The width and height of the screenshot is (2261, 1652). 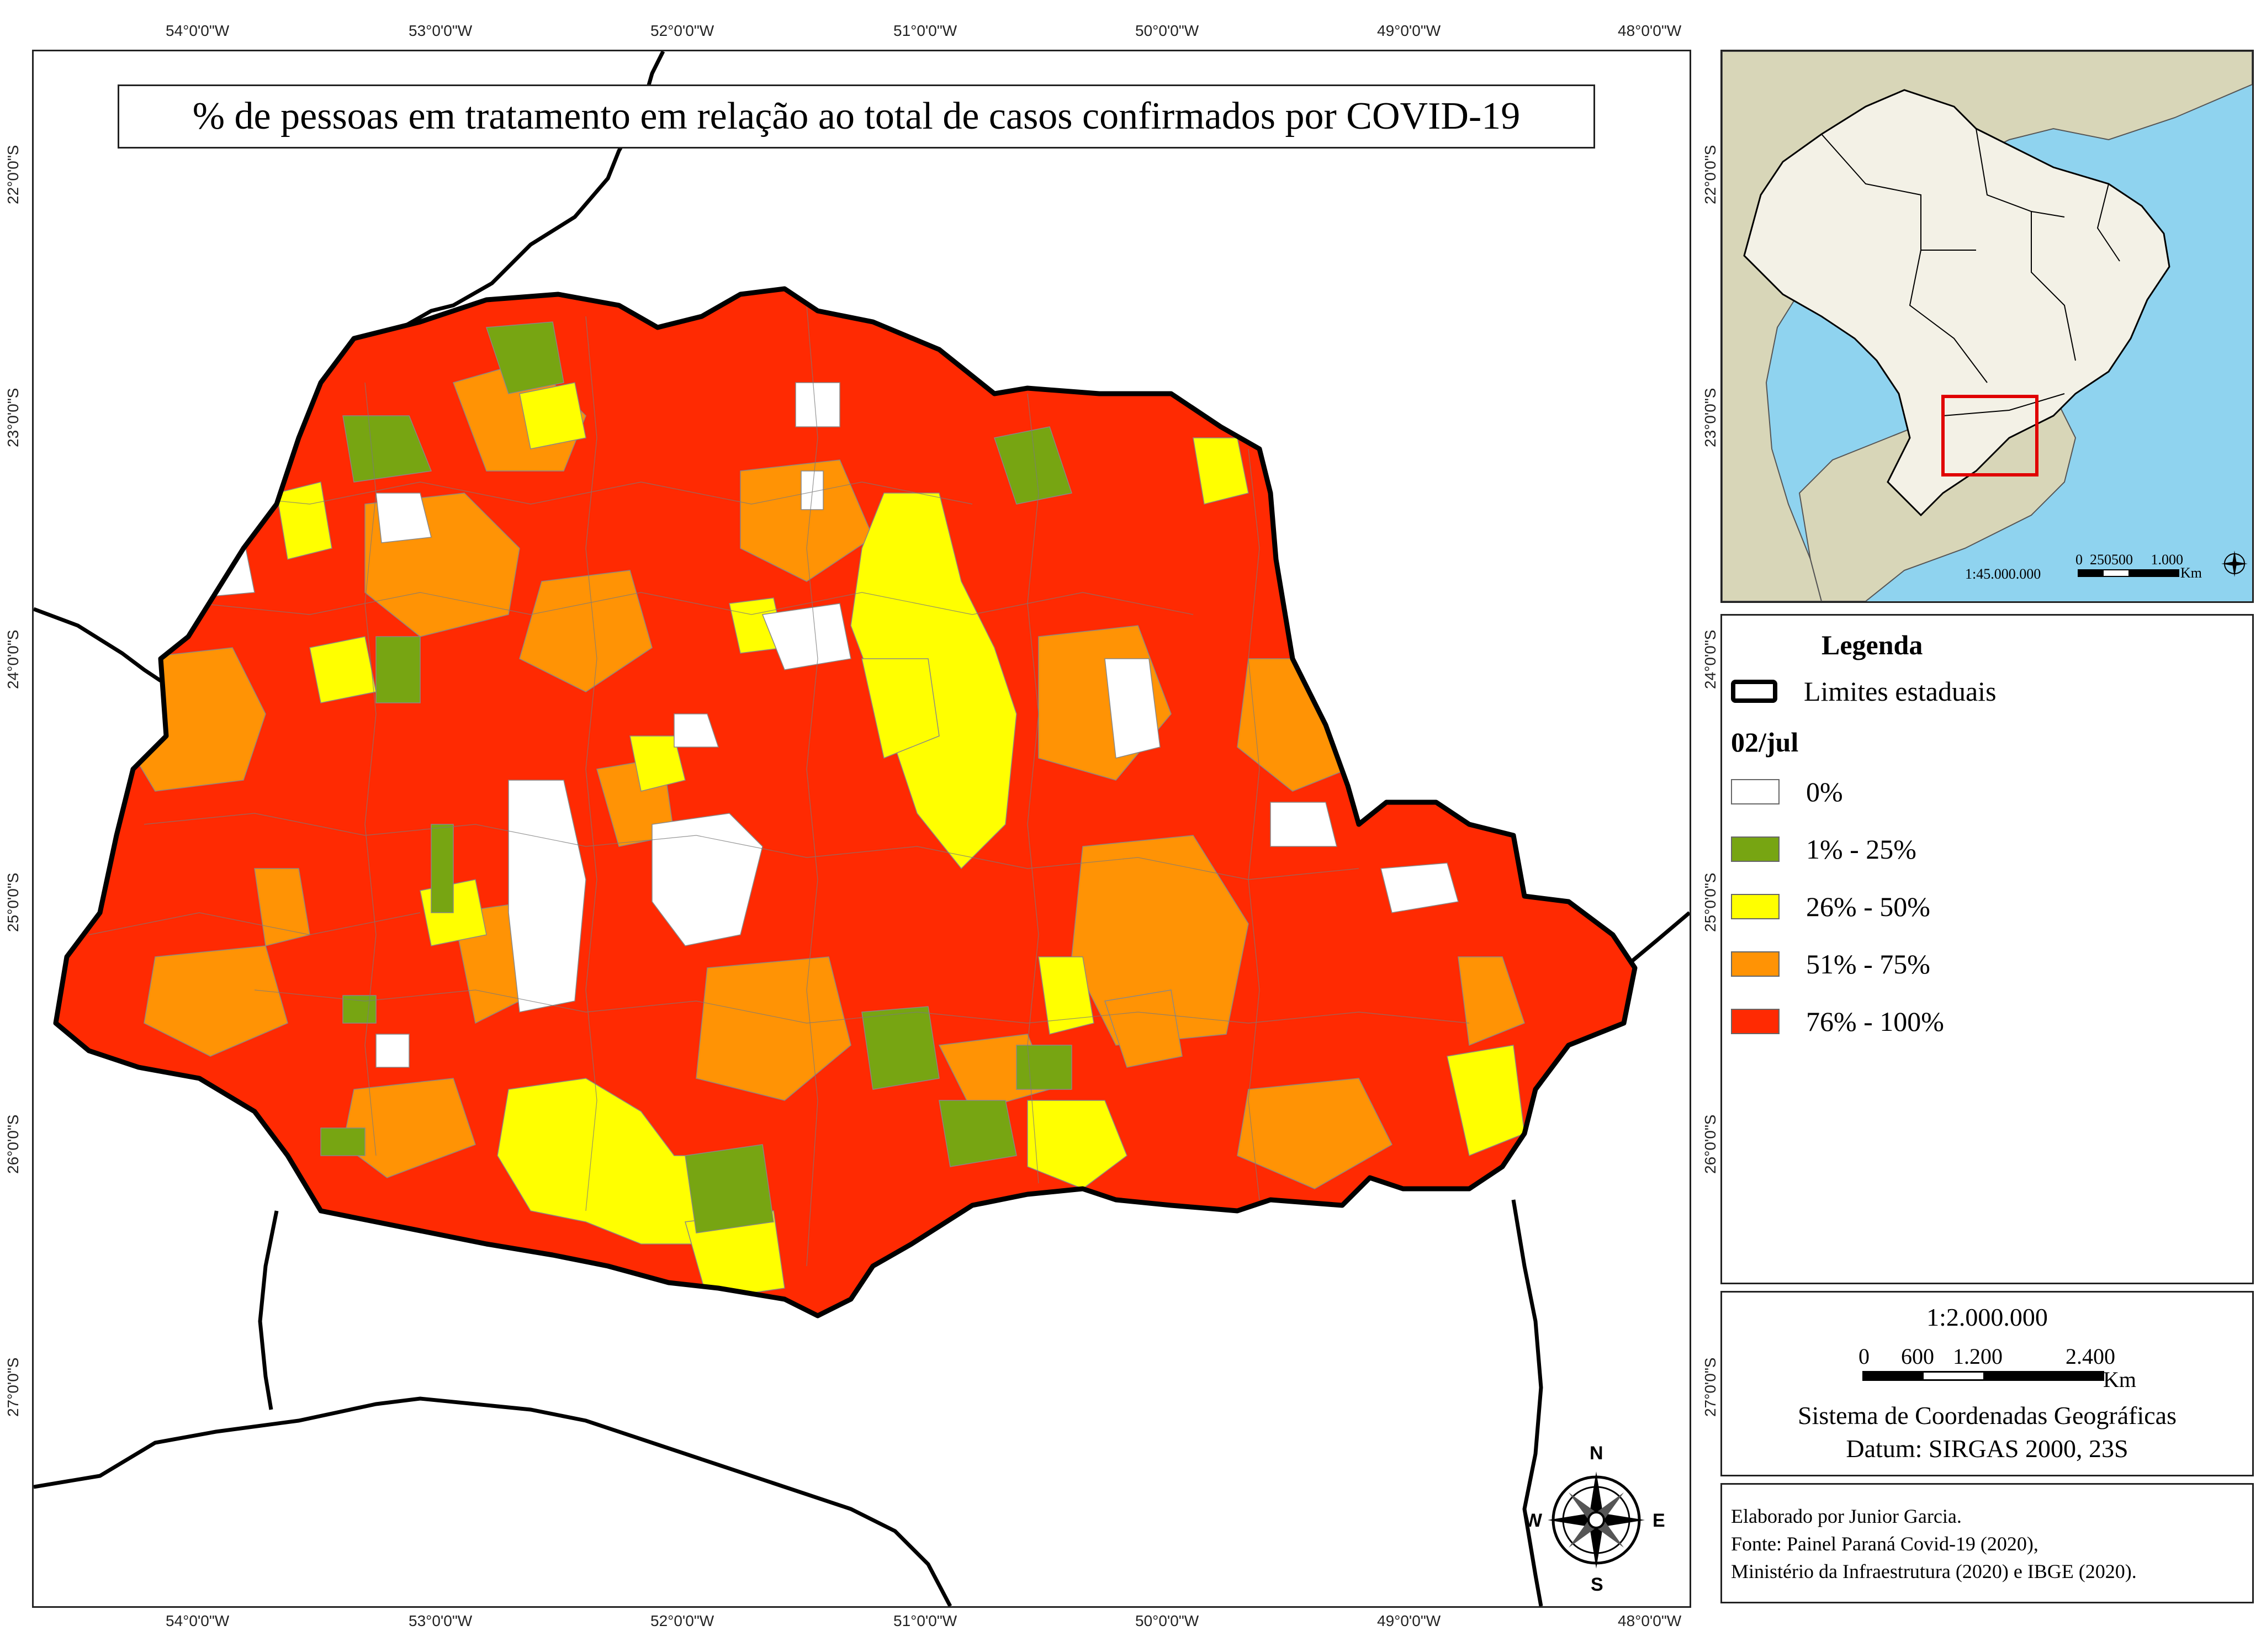 What do you see at coordinates (1596, 1514) in the screenshot?
I see `north-arrow: N S W E` at bounding box center [1596, 1514].